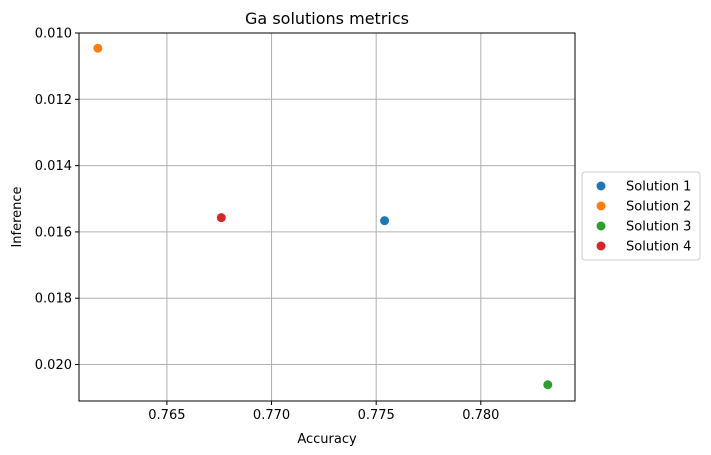 The width and height of the screenshot is (711, 455). What do you see at coordinates (376, 415) in the screenshot?
I see `x-tick-label: 0.775` at bounding box center [376, 415].